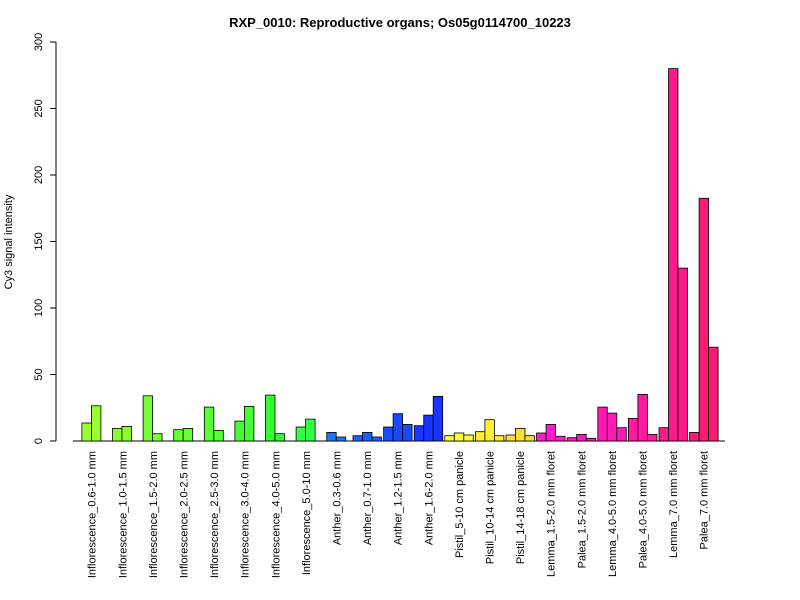 Image resolution: width=800 pixels, height=600 pixels. Describe the element at coordinates (674, 504) in the screenshot. I see `x-tick-label: Lemma_7.0 mm floret` at that location.